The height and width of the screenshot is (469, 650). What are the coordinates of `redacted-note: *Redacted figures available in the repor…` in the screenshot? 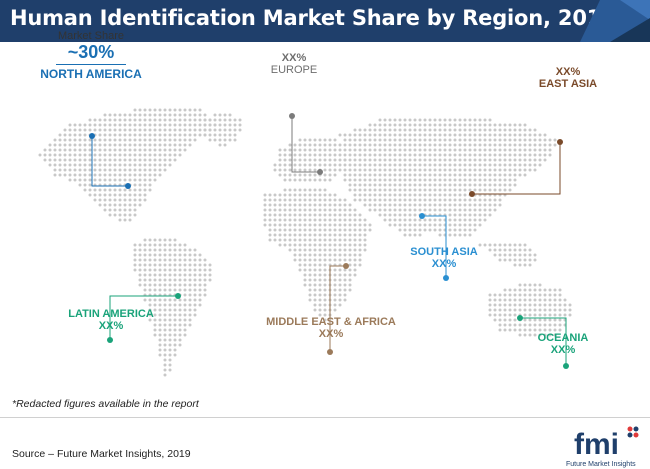 It's located at (105, 404).